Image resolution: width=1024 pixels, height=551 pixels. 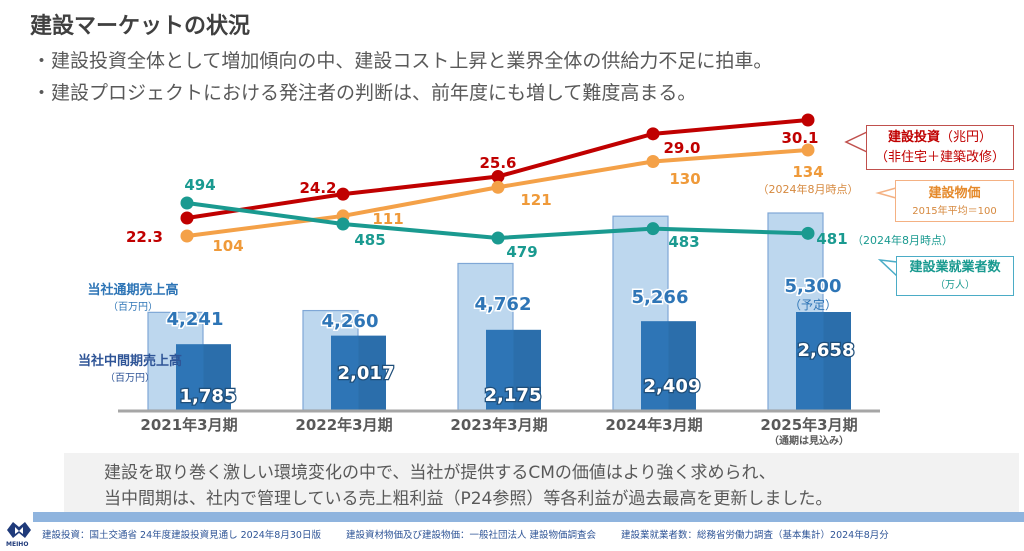 What do you see at coordinates (913, 137) in the screenshot?
I see `investment-callout-title: 建設投資` at bounding box center [913, 137].